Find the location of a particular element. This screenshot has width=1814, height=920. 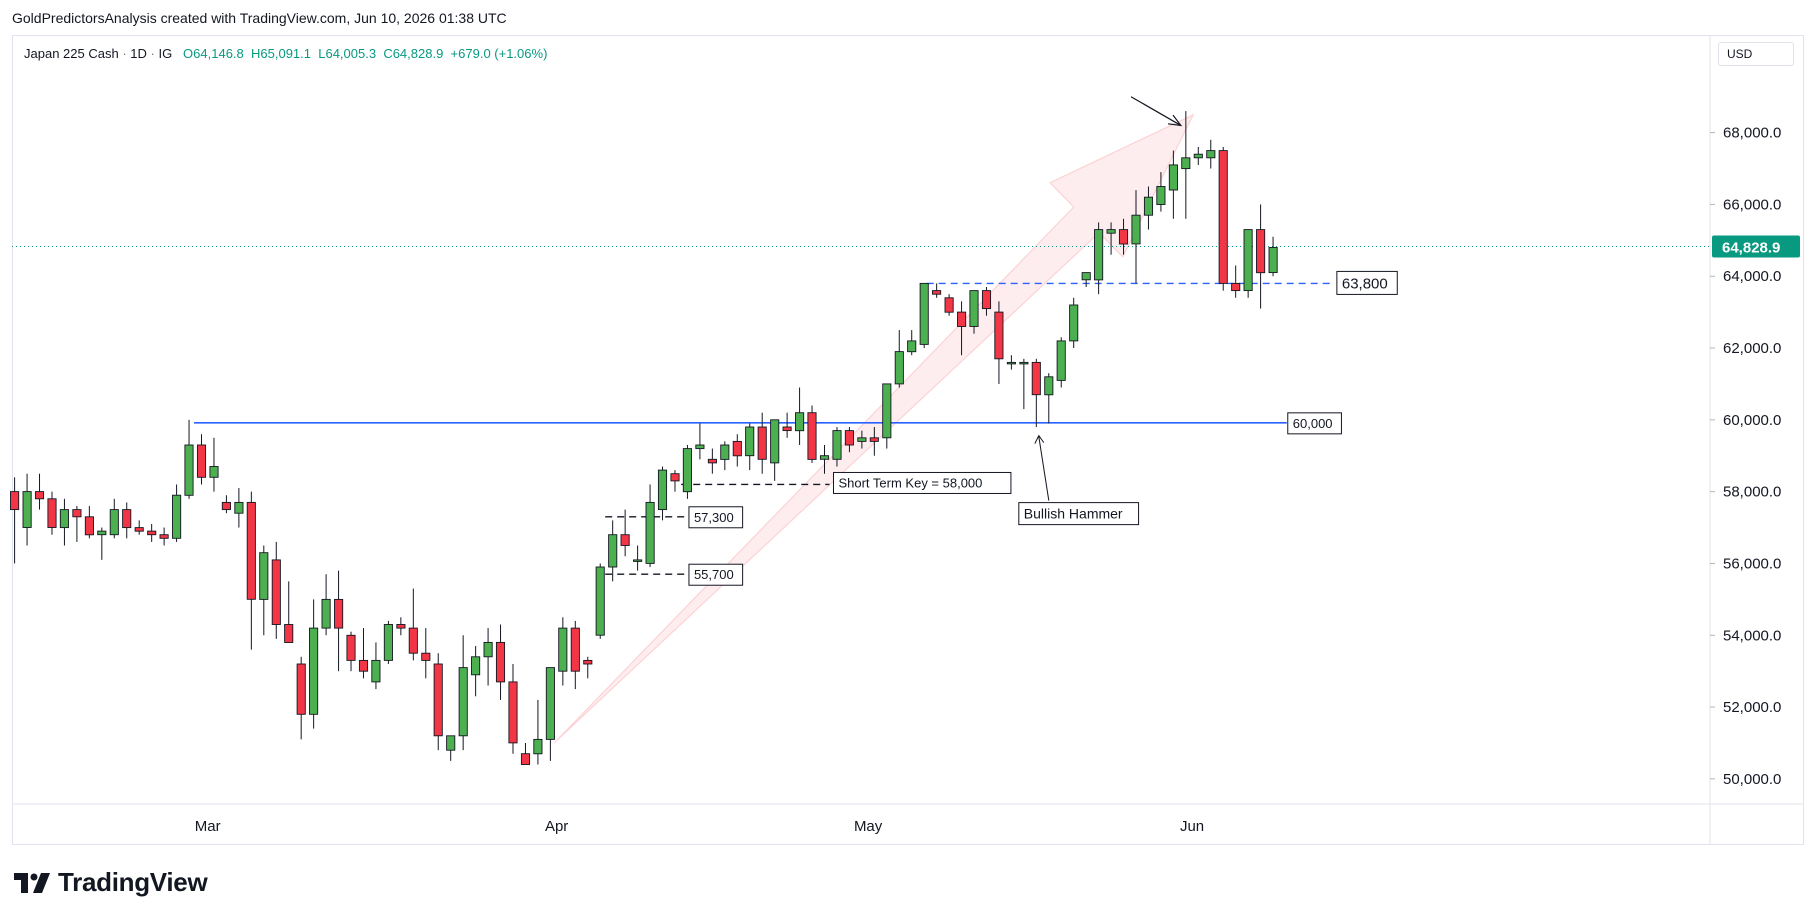

label-bullish-hammer-text: Bullish Hammer is located at coordinates (1073, 514).